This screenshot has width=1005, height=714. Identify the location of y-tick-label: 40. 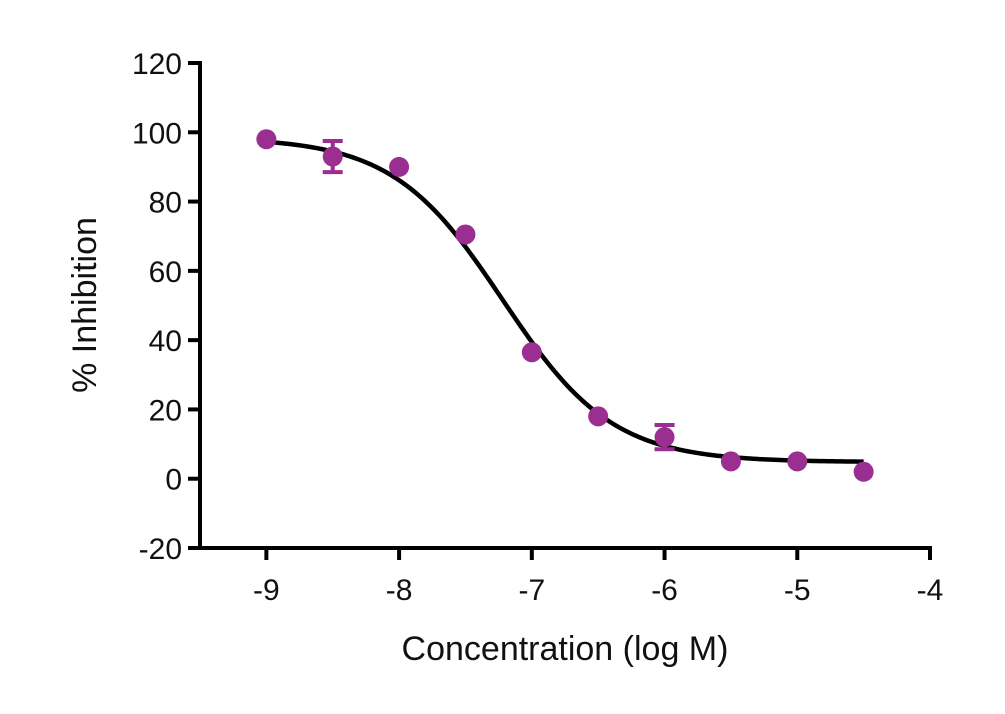
(165, 341).